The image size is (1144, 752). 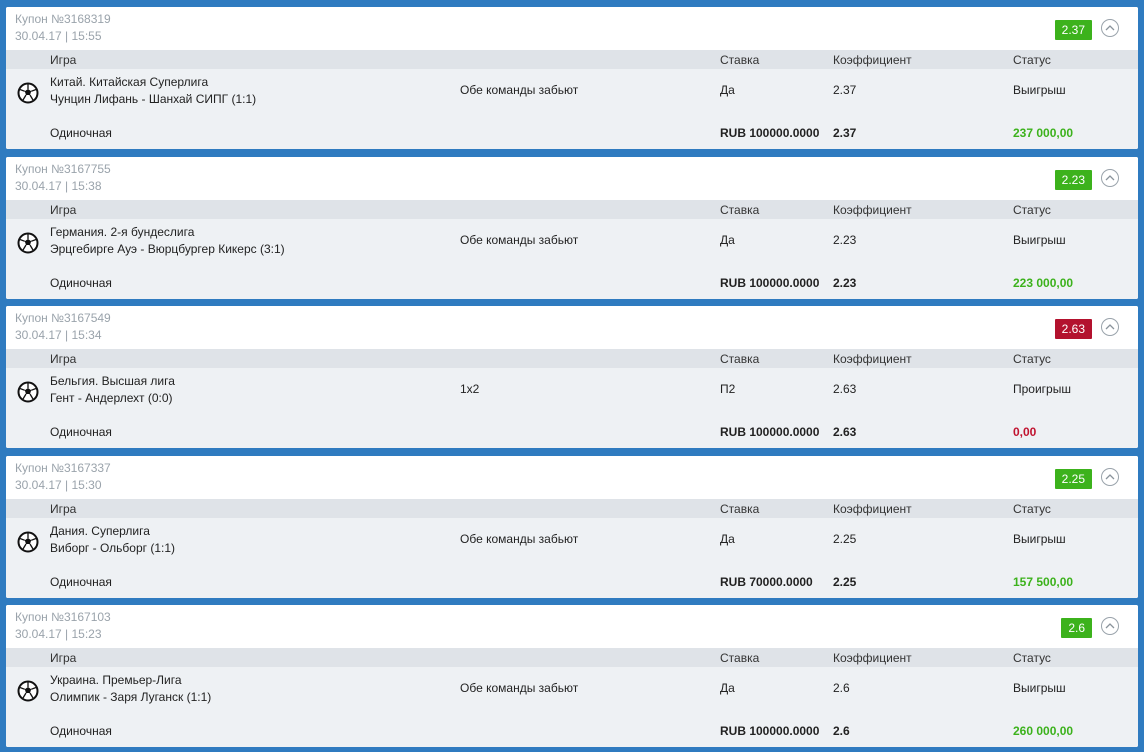 I want to click on total-coefficient: 2.23, so click(x=845, y=283).